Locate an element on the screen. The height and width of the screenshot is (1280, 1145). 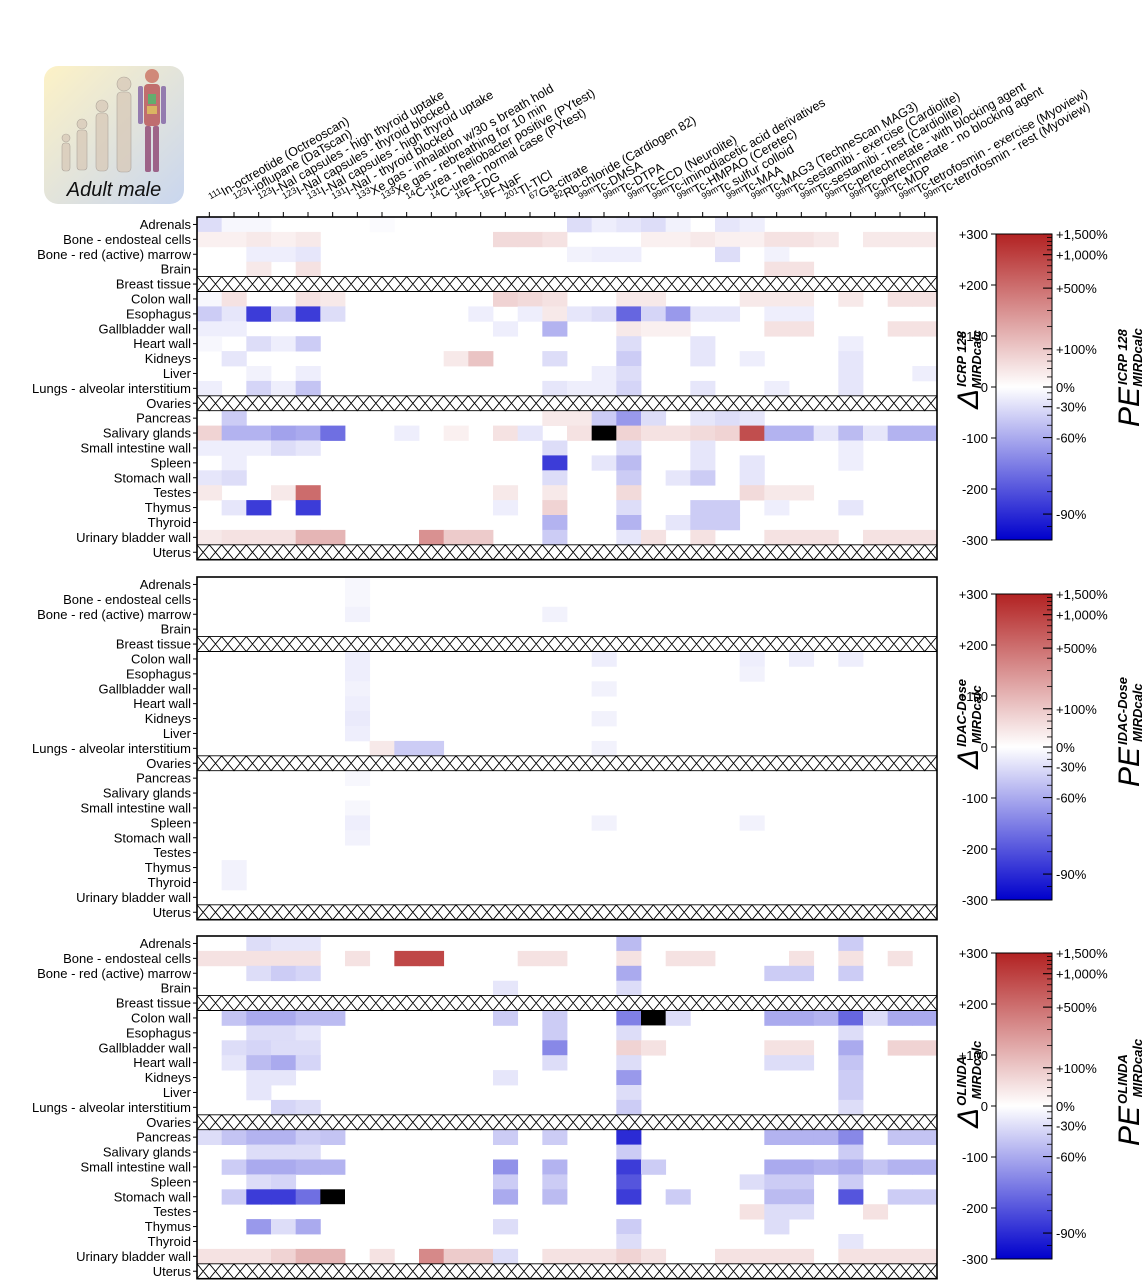
pe-tick-label: -90% is located at coordinates (1071, 514).